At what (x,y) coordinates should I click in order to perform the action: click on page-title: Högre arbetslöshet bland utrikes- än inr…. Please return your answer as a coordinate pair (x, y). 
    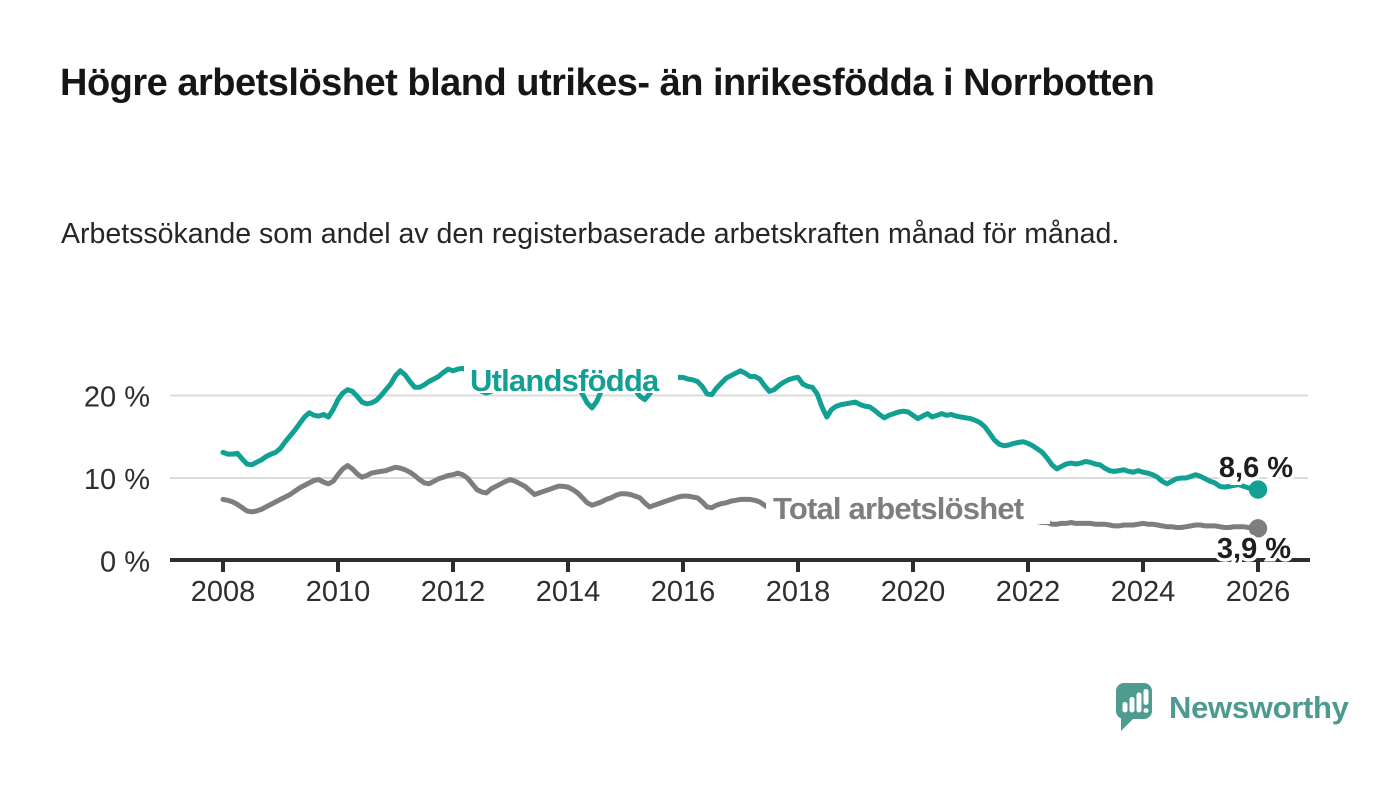
    Looking at the image, I should click on (607, 83).